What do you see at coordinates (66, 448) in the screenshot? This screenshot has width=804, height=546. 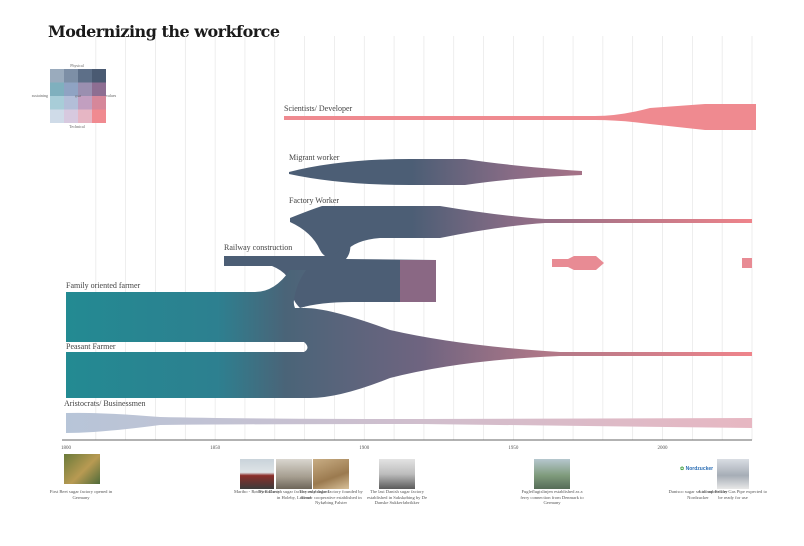 I see `x-tick-label: 1800` at bounding box center [66, 448].